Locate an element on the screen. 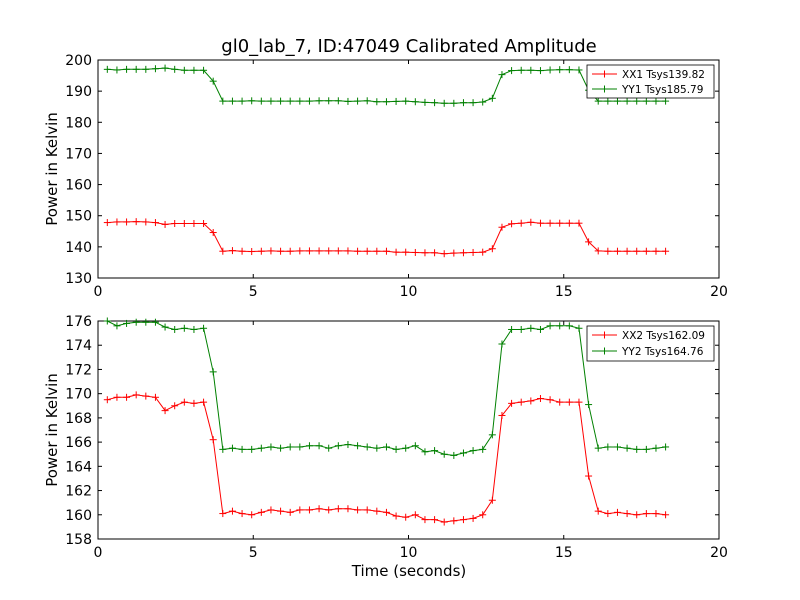 This screenshot has width=800, height=600. legend-label-yy1: YY1 Tsys185.79 is located at coordinates (662, 90).